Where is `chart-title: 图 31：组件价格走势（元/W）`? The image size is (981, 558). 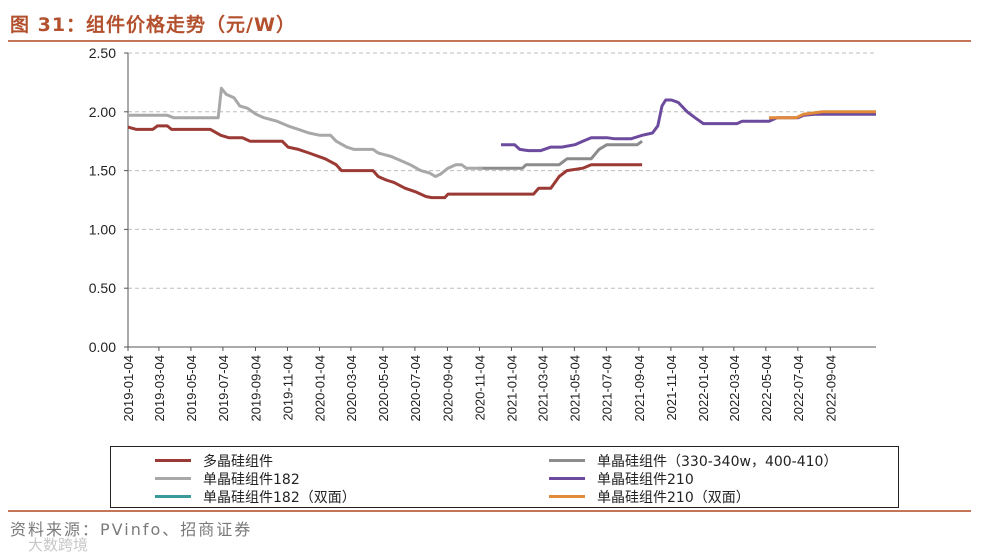 chart-title: 图 31：组件价格走势（元/W） is located at coordinates (153, 25).